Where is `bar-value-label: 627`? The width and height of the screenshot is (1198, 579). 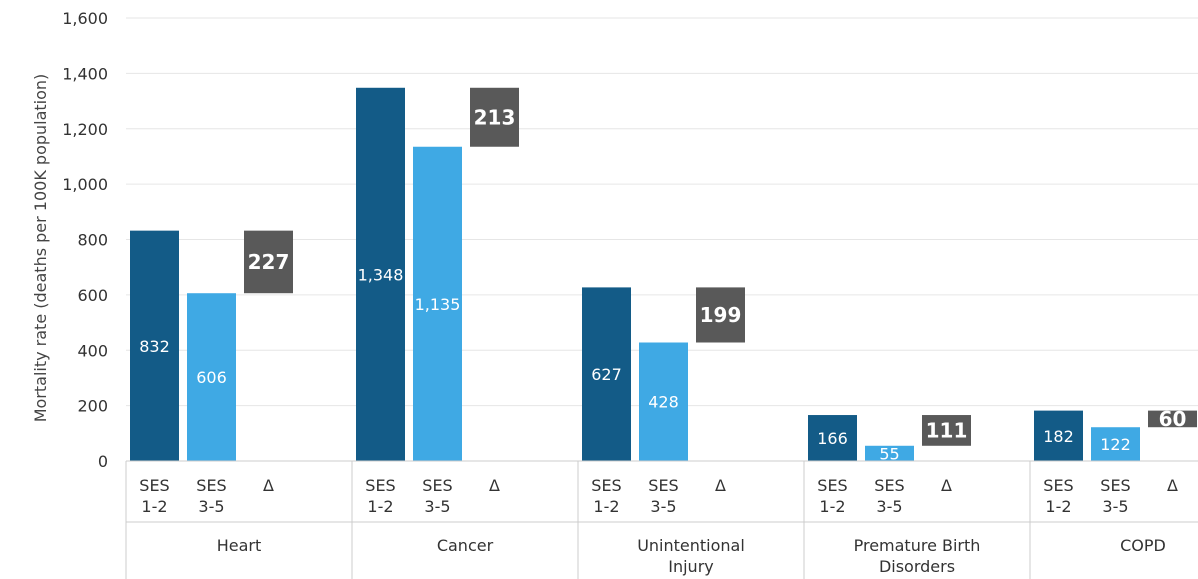
bar-value-label: 627 is located at coordinates (606, 374).